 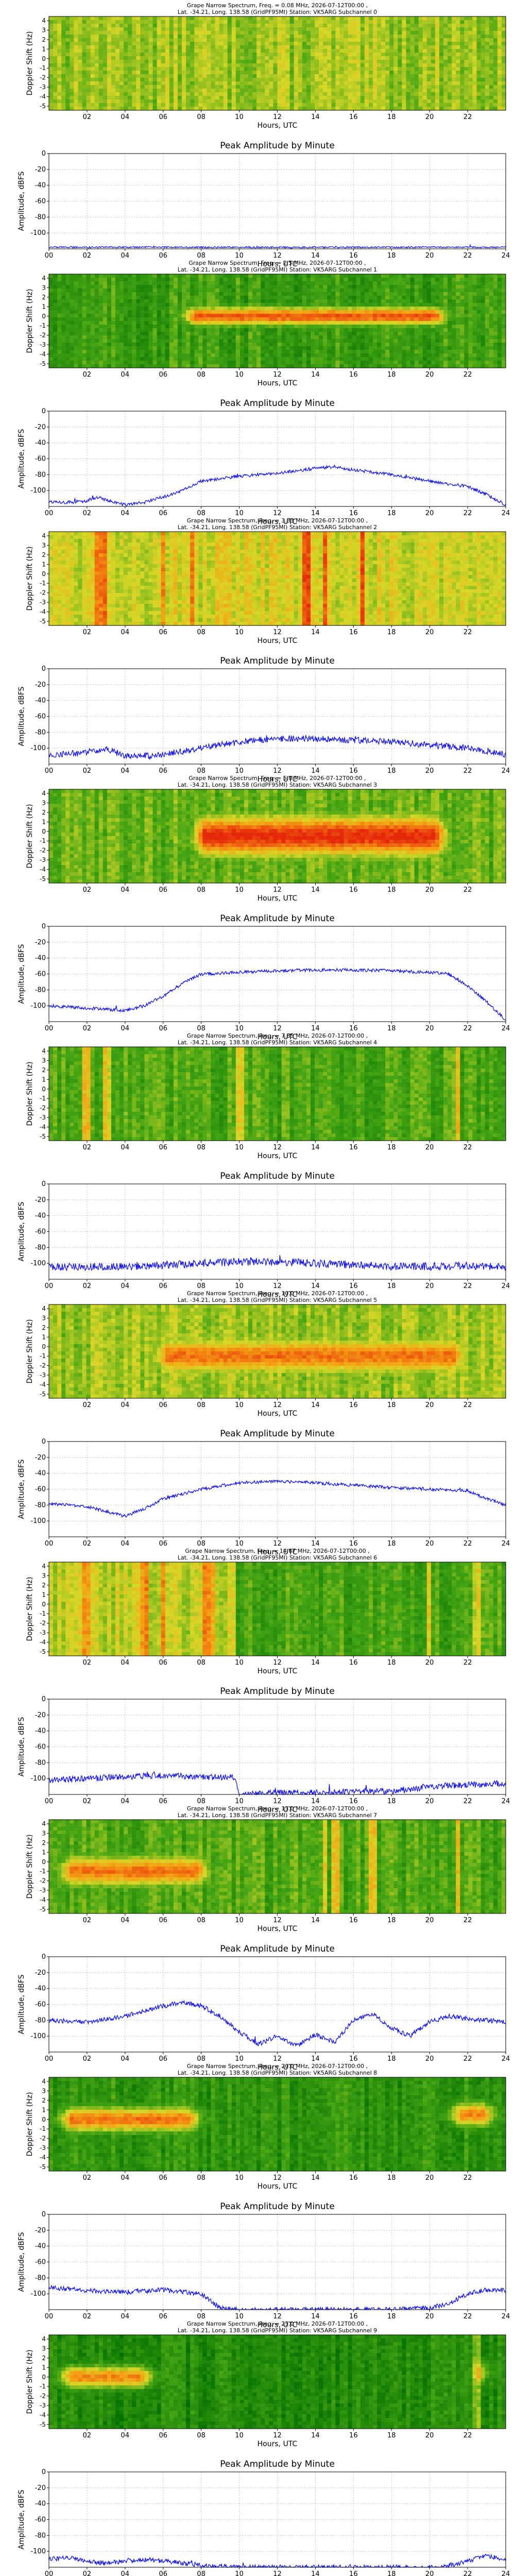 I want to click on y-tick-label: -100, so click(x=38, y=1263).